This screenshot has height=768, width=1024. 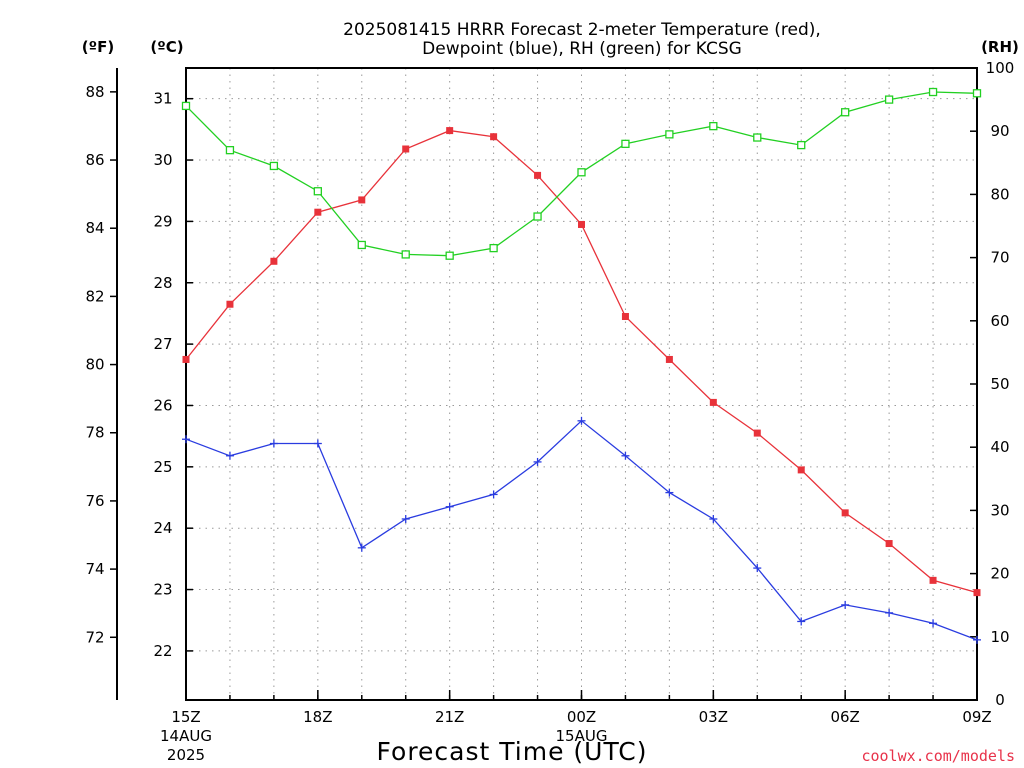 What do you see at coordinates (162, 590) in the screenshot?
I see `c-tick-label: 23` at bounding box center [162, 590].